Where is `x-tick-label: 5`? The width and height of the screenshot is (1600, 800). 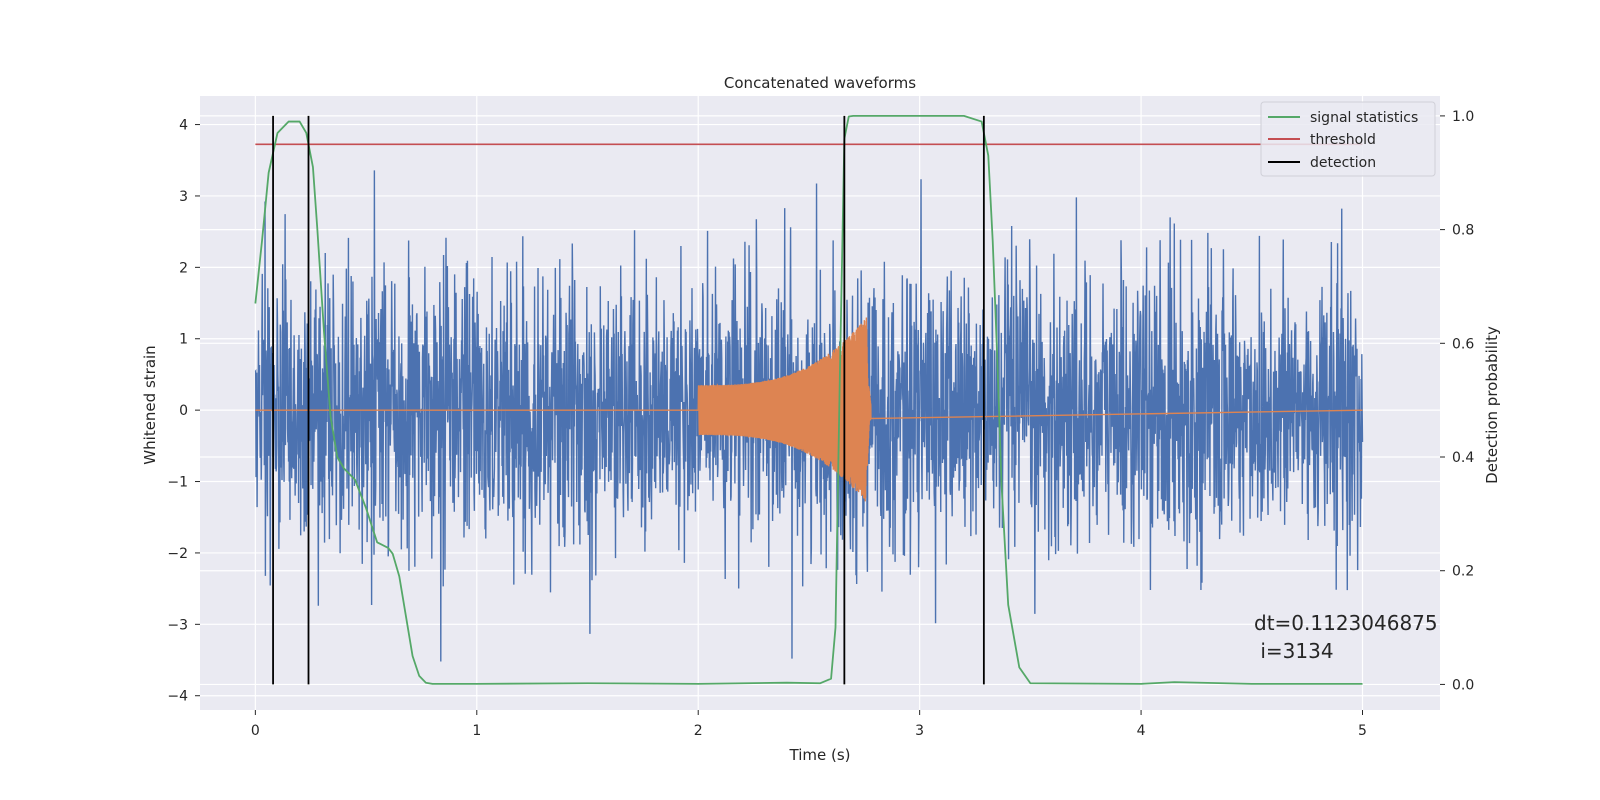
x-tick-label: 5 is located at coordinates (1362, 731).